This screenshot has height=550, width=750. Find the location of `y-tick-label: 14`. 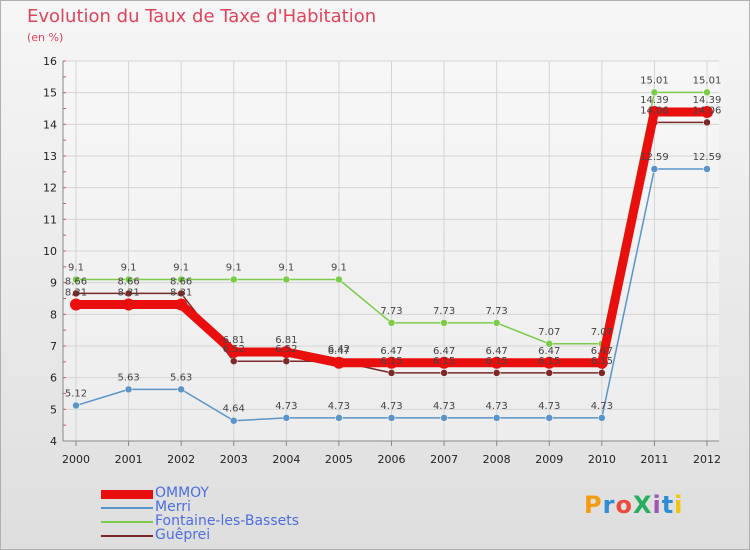

y-tick-label: 14 is located at coordinates (50, 124).